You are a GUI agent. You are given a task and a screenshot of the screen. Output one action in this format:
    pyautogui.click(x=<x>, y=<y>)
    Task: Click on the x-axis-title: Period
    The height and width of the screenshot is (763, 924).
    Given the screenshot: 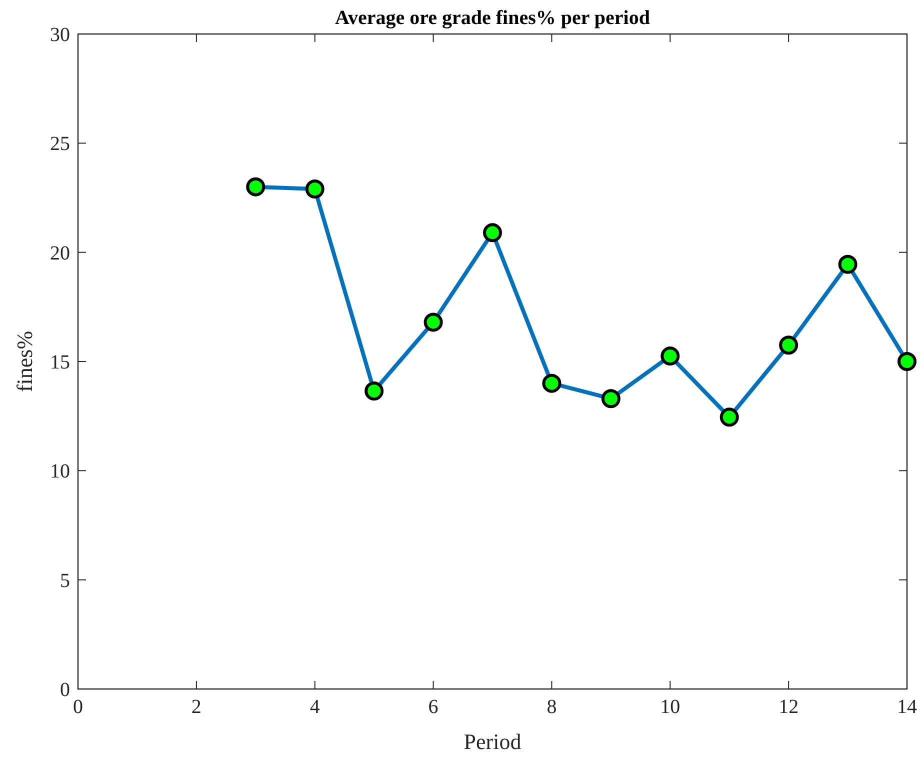 What is the action you would take?
    pyautogui.click(x=493, y=741)
    